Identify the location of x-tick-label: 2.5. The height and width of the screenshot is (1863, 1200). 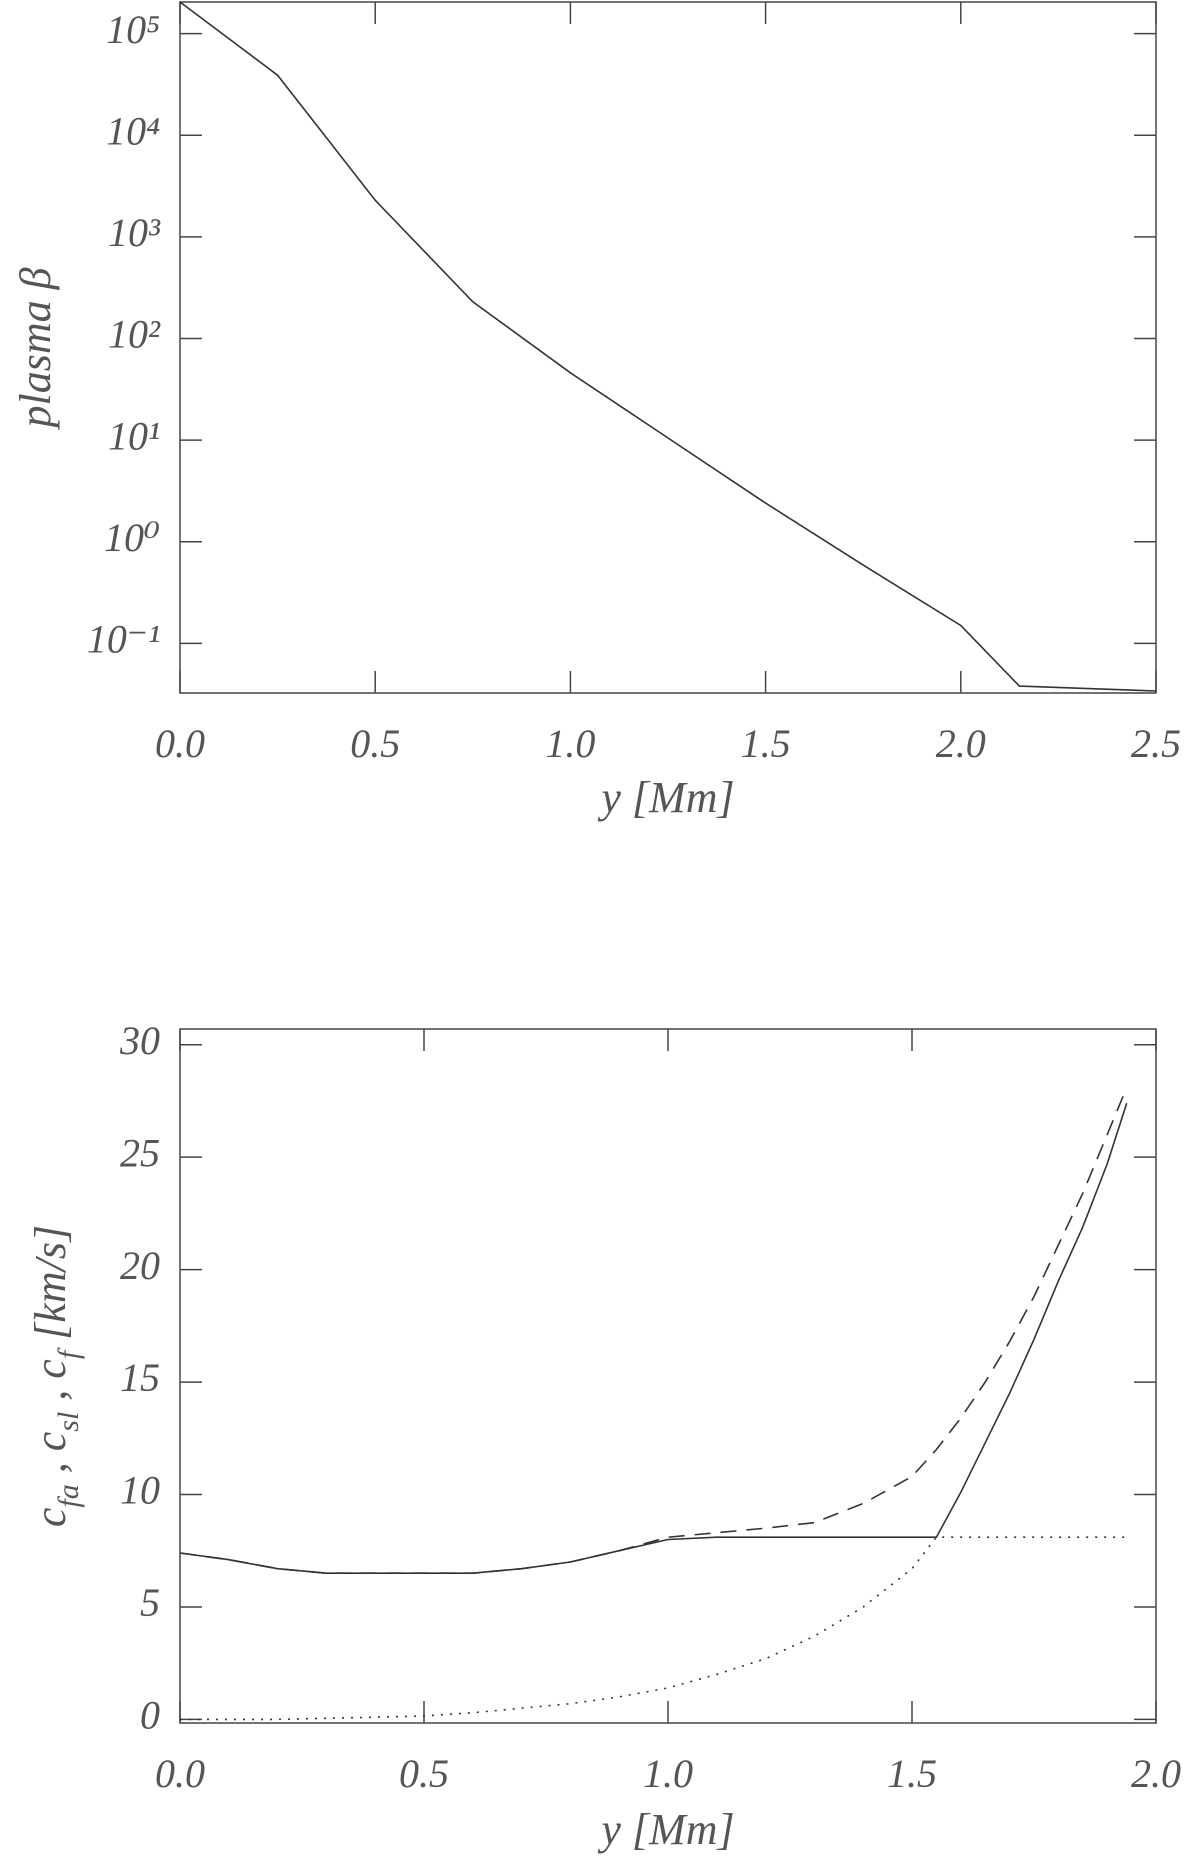
(1156, 743).